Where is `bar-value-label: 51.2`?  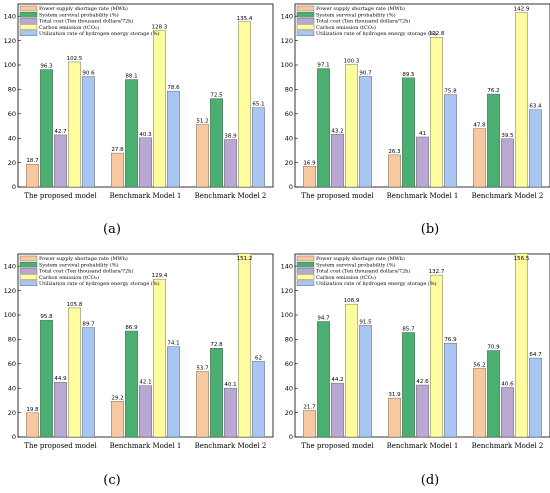 bar-value-label: 51.2 is located at coordinates (202, 122).